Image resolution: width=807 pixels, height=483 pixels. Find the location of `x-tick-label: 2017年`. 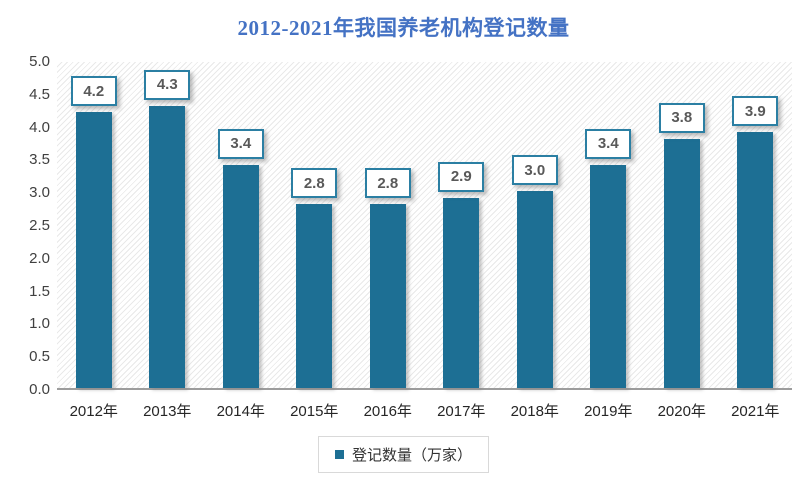

x-tick-label: 2017年 is located at coordinates (461, 411).